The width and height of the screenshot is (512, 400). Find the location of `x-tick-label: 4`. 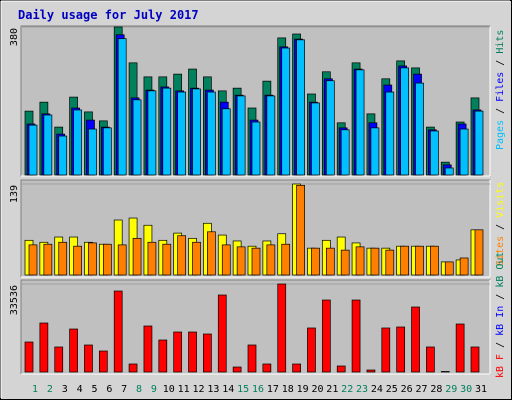

x-tick-label: 4 is located at coordinates (80, 389).